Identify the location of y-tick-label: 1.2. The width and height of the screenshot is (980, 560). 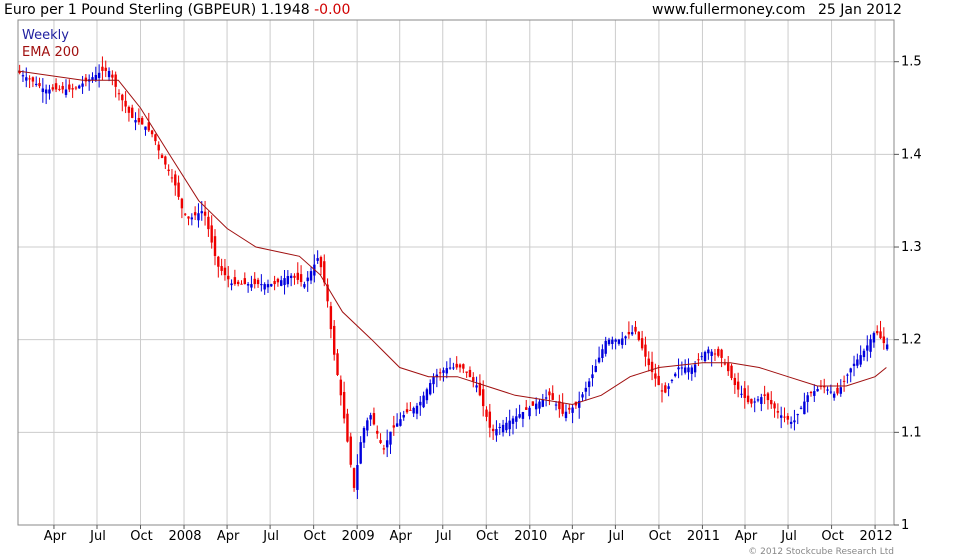
(911, 340).